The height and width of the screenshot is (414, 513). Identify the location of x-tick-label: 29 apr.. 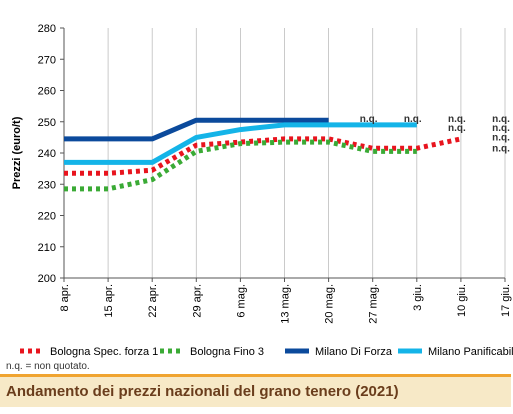
(197, 301).